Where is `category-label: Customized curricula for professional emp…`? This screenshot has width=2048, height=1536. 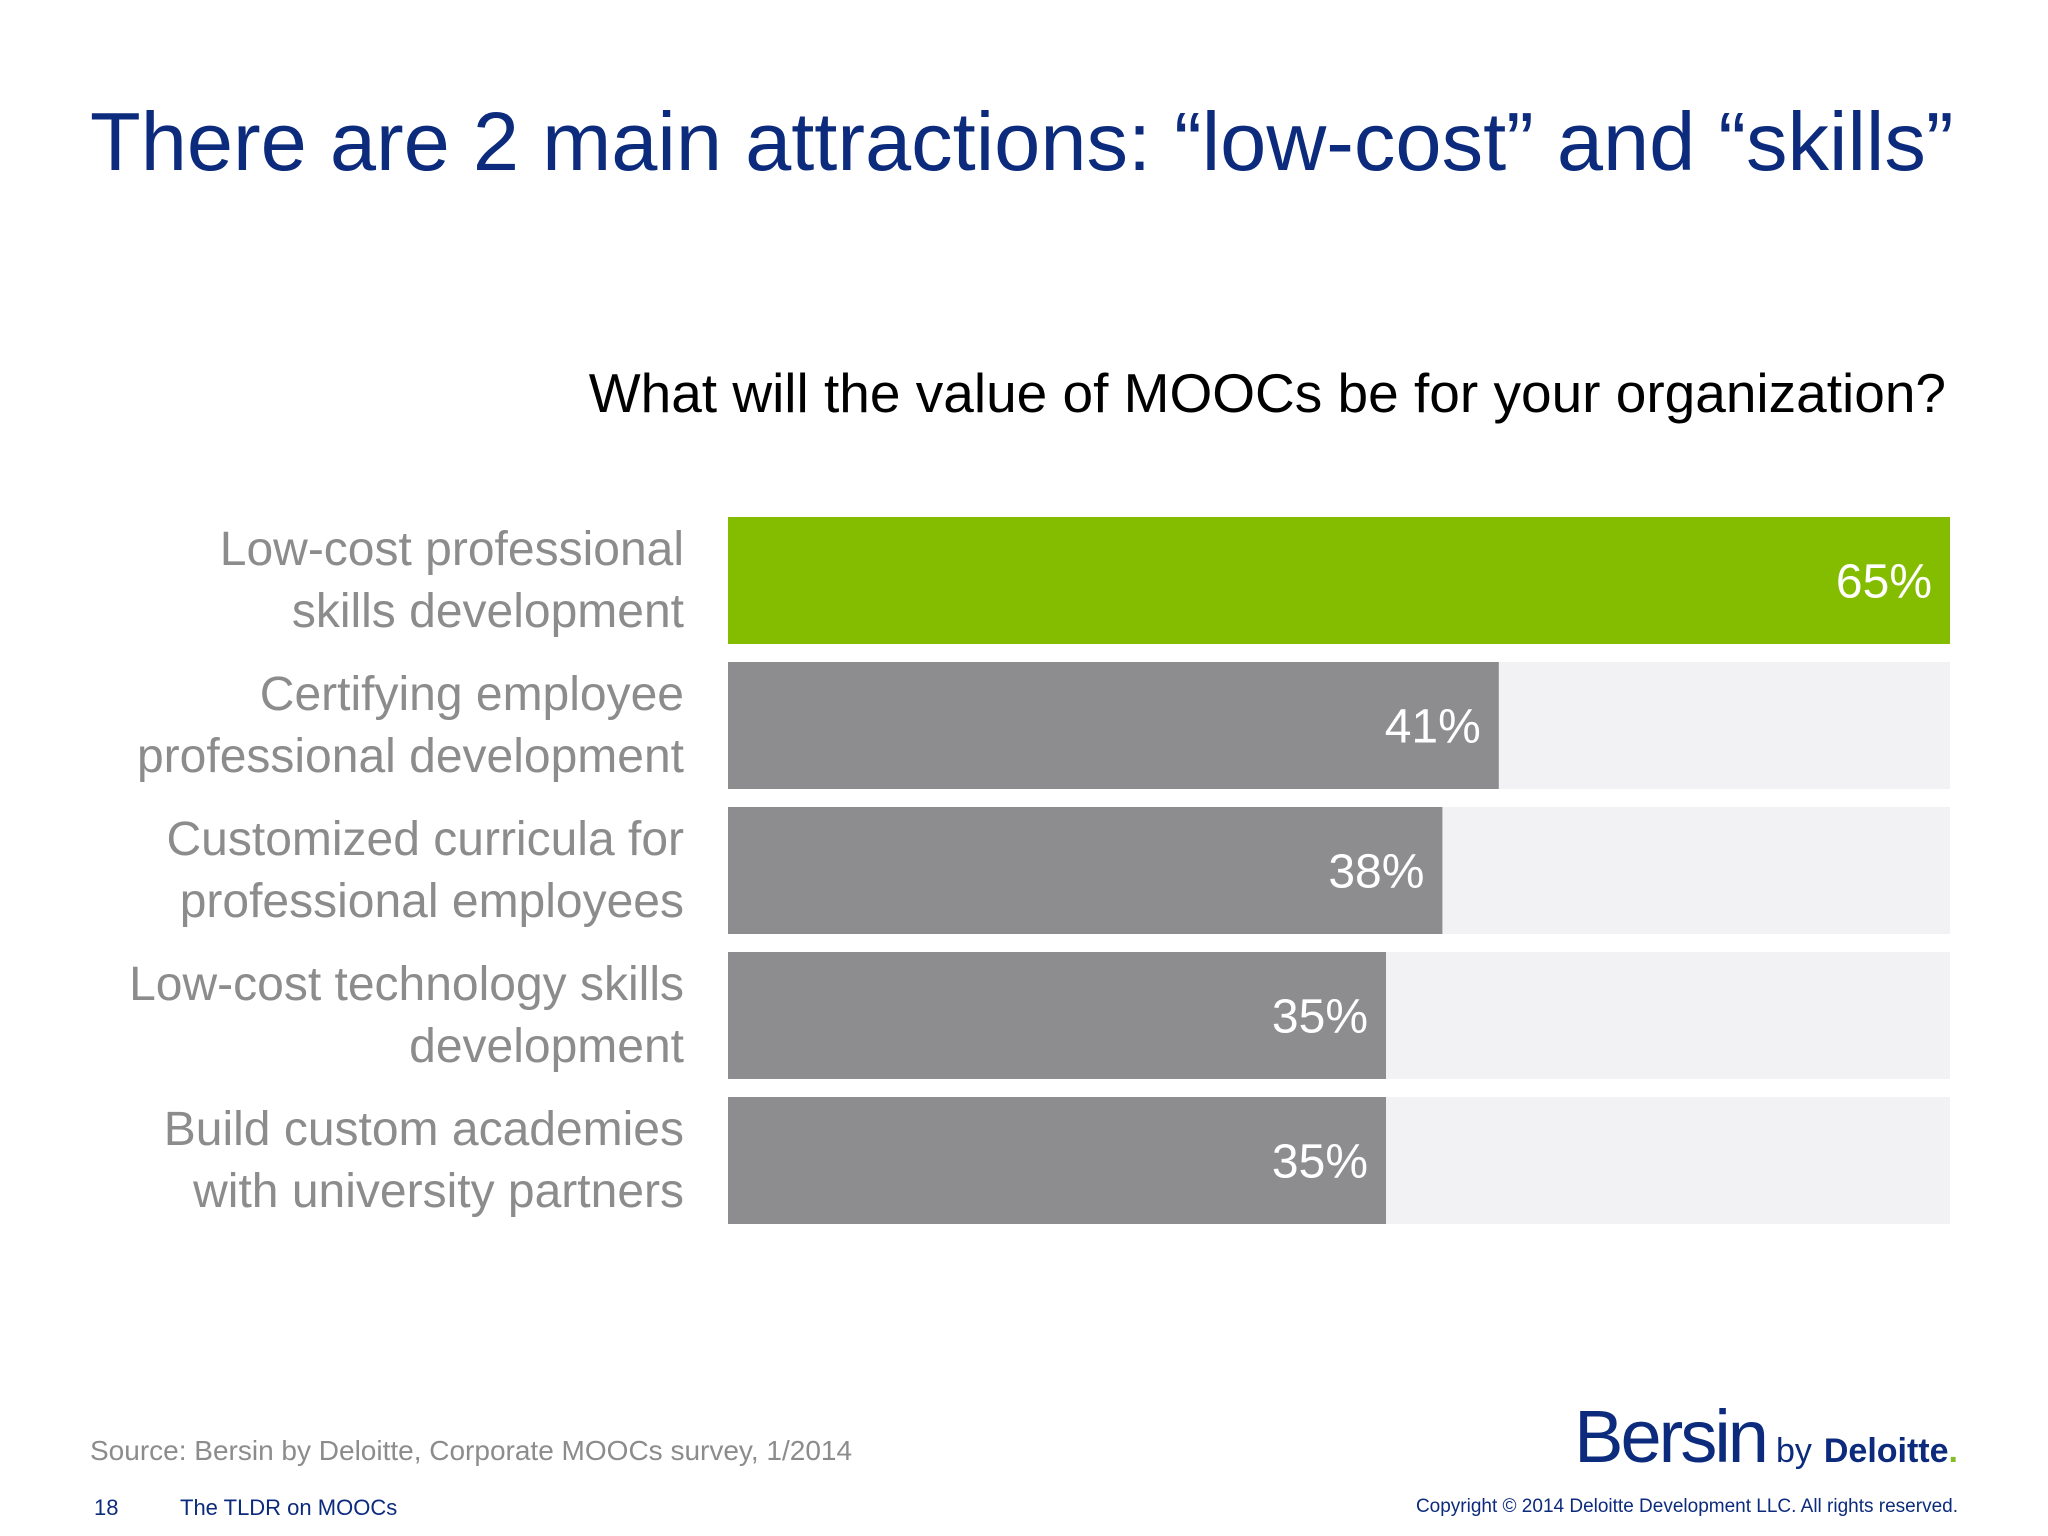
category-label: Customized curricula for professional emp… is located at coordinates (426, 870).